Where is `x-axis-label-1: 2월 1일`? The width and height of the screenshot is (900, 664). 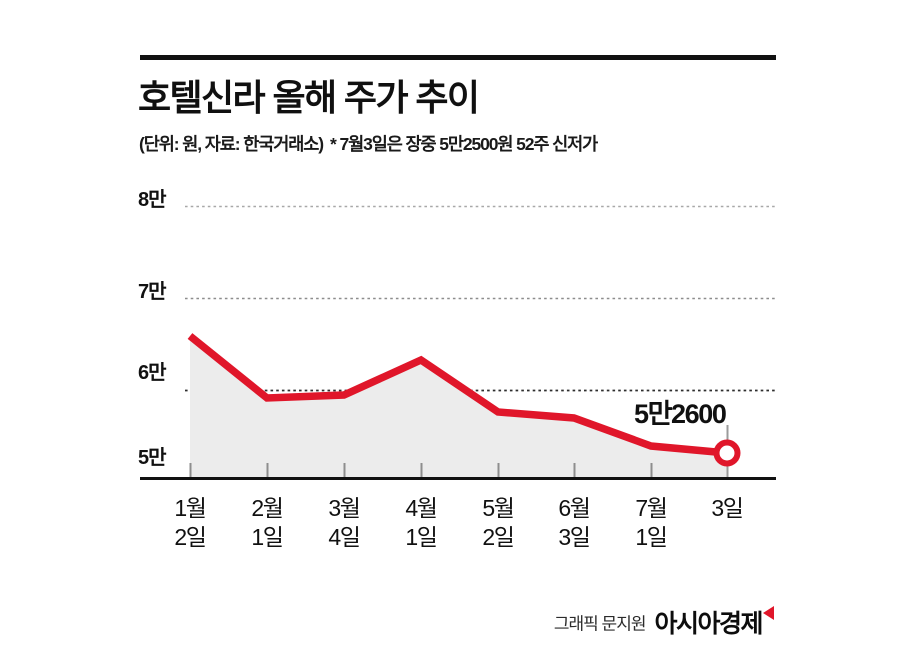
x-axis-label-1: 2월 1일 is located at coordinates (267, 523).